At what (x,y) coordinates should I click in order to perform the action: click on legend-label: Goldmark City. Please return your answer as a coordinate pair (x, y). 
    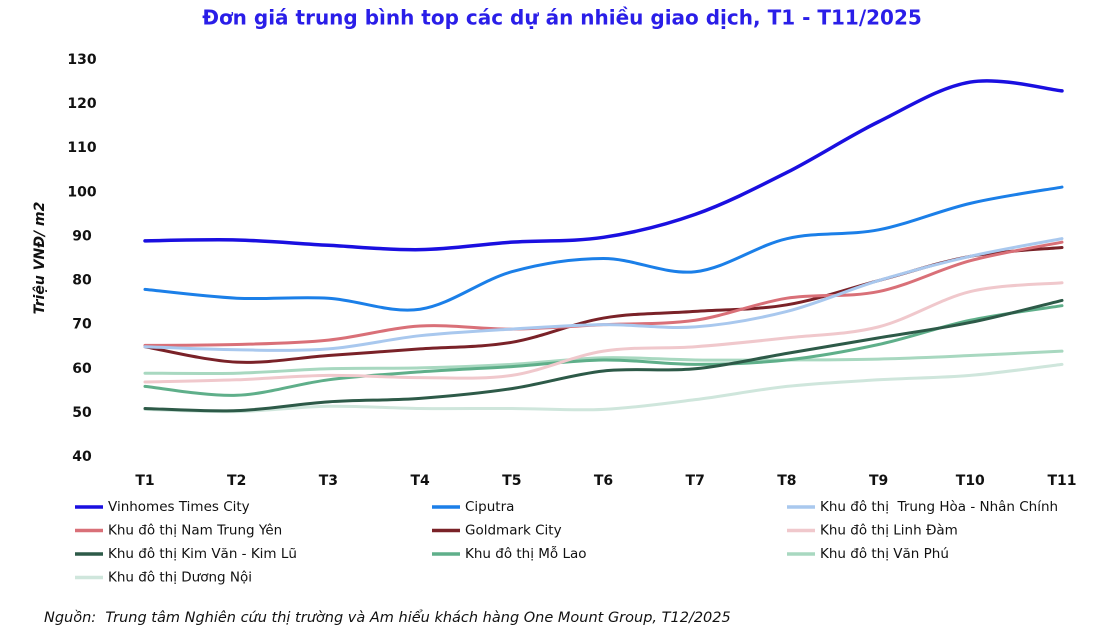
    Looking at the image, I should click on (513, 531).